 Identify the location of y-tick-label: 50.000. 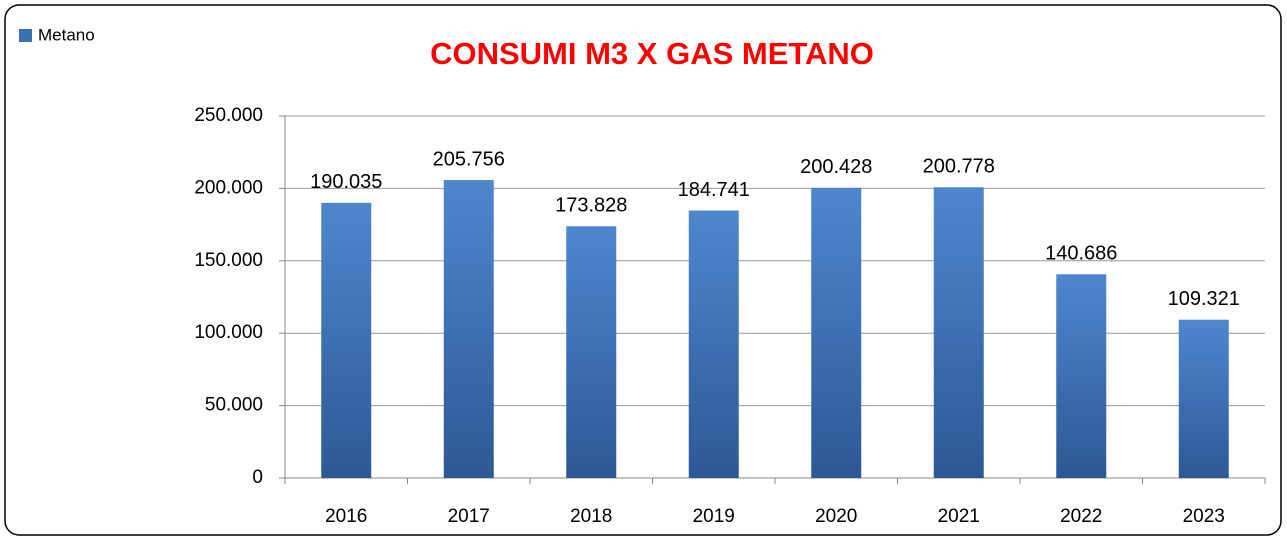
(234, 405).